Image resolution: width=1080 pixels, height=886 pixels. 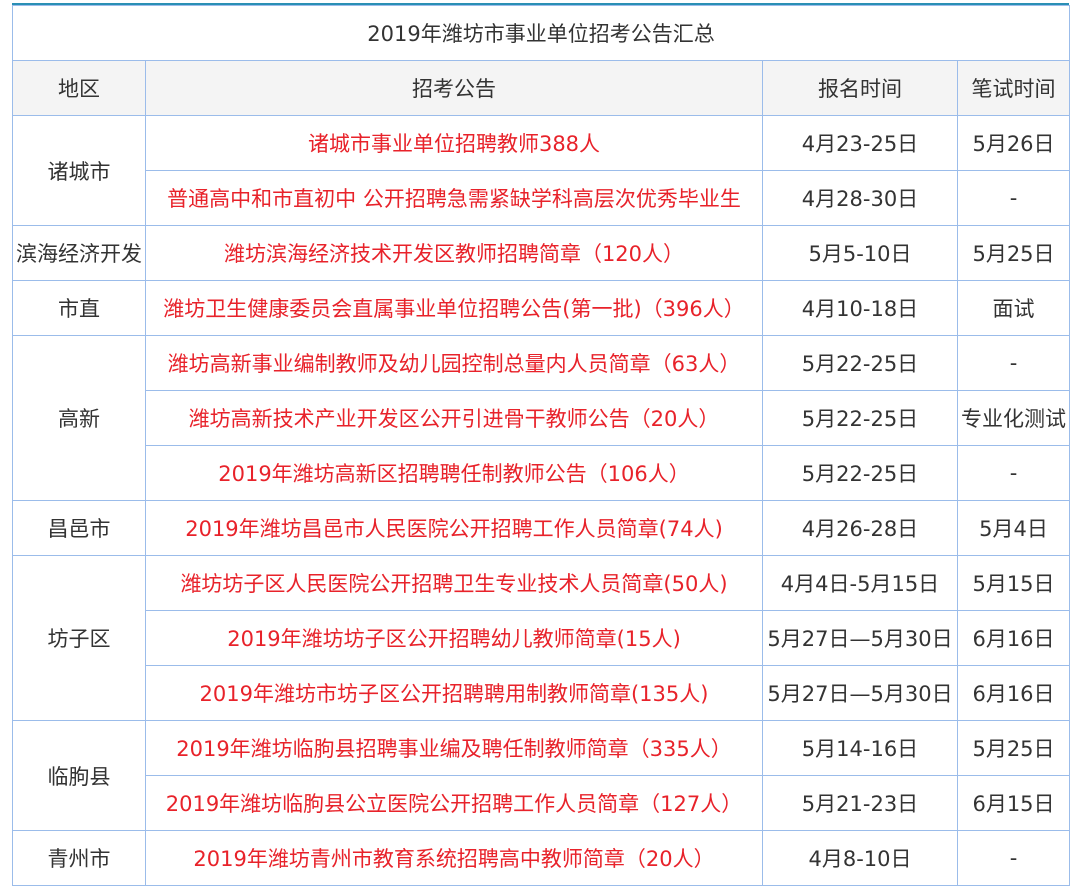 I want to click on region-cell: 青州市, so click(x=79, y=858).